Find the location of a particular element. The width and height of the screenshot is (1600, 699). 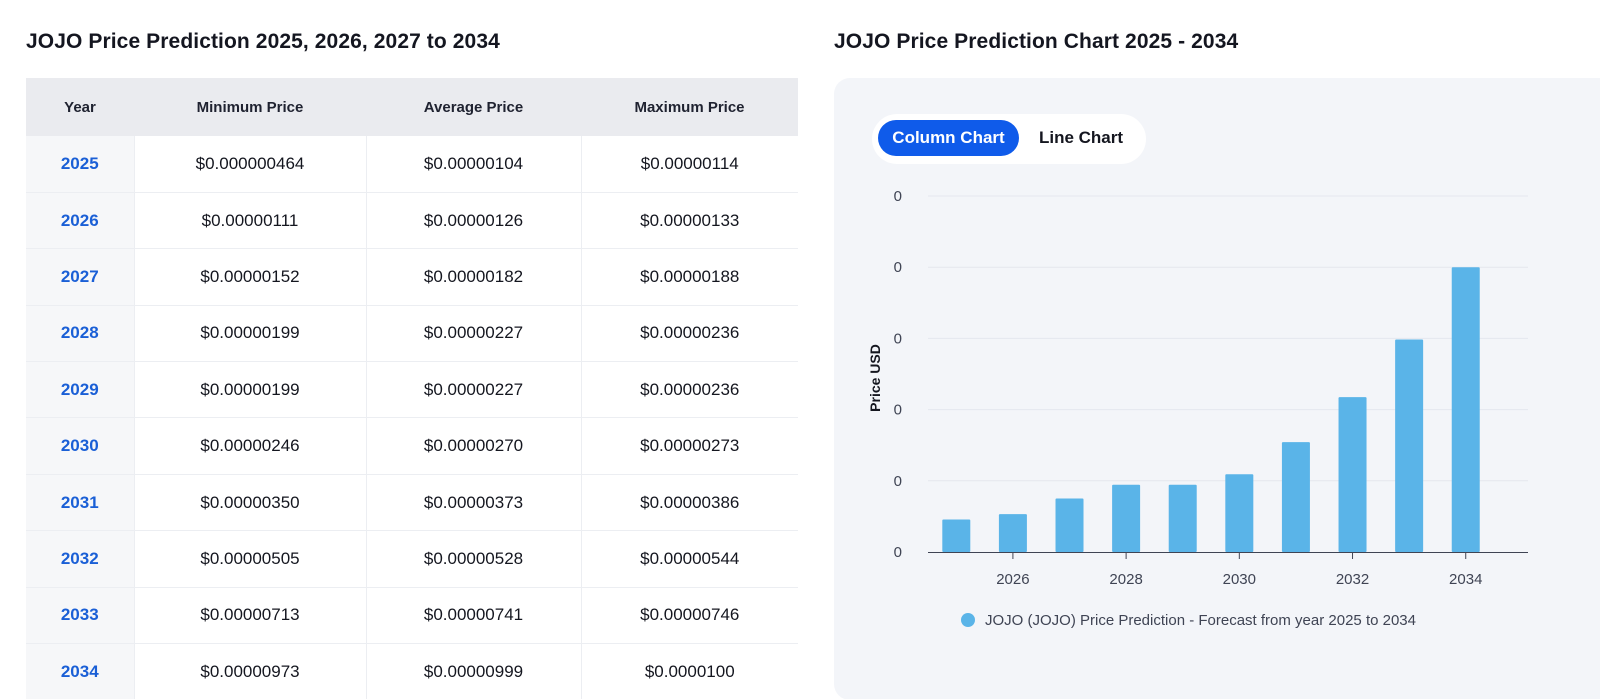

header-year: Year is located at coordinates (80, 107).